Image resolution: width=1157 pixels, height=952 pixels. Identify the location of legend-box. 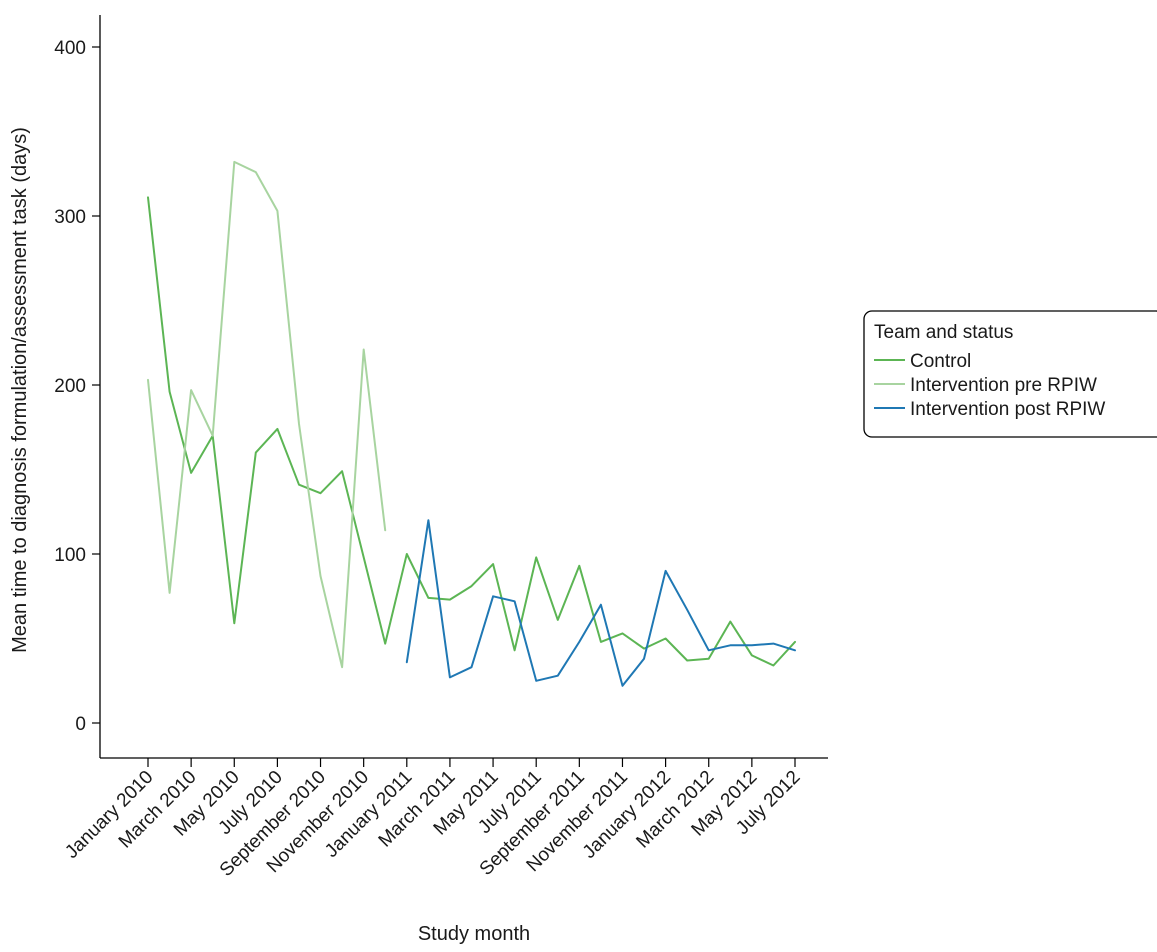
(1010, 374).